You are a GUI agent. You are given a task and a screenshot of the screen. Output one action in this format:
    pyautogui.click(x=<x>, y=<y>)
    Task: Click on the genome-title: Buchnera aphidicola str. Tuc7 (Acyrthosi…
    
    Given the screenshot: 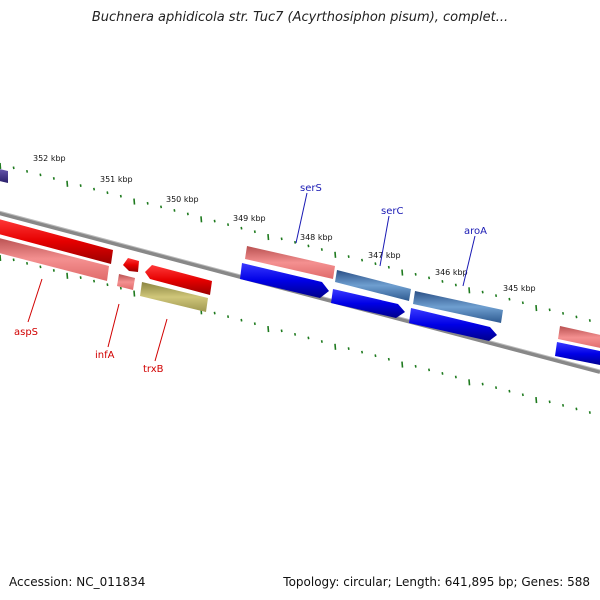 What is the action you would take?
    pyautogui.click(x=300, y=17)
    